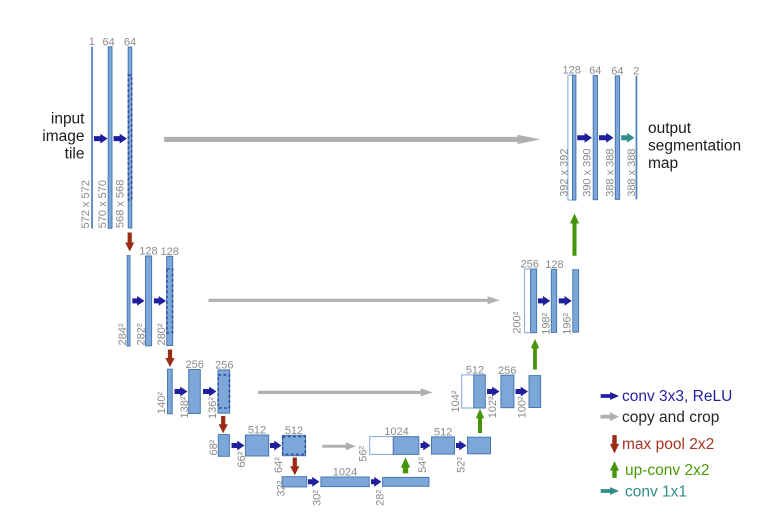 The width and height of the screenshot is (783, 524). I want to click on svg-text: image, so click(63, 136).